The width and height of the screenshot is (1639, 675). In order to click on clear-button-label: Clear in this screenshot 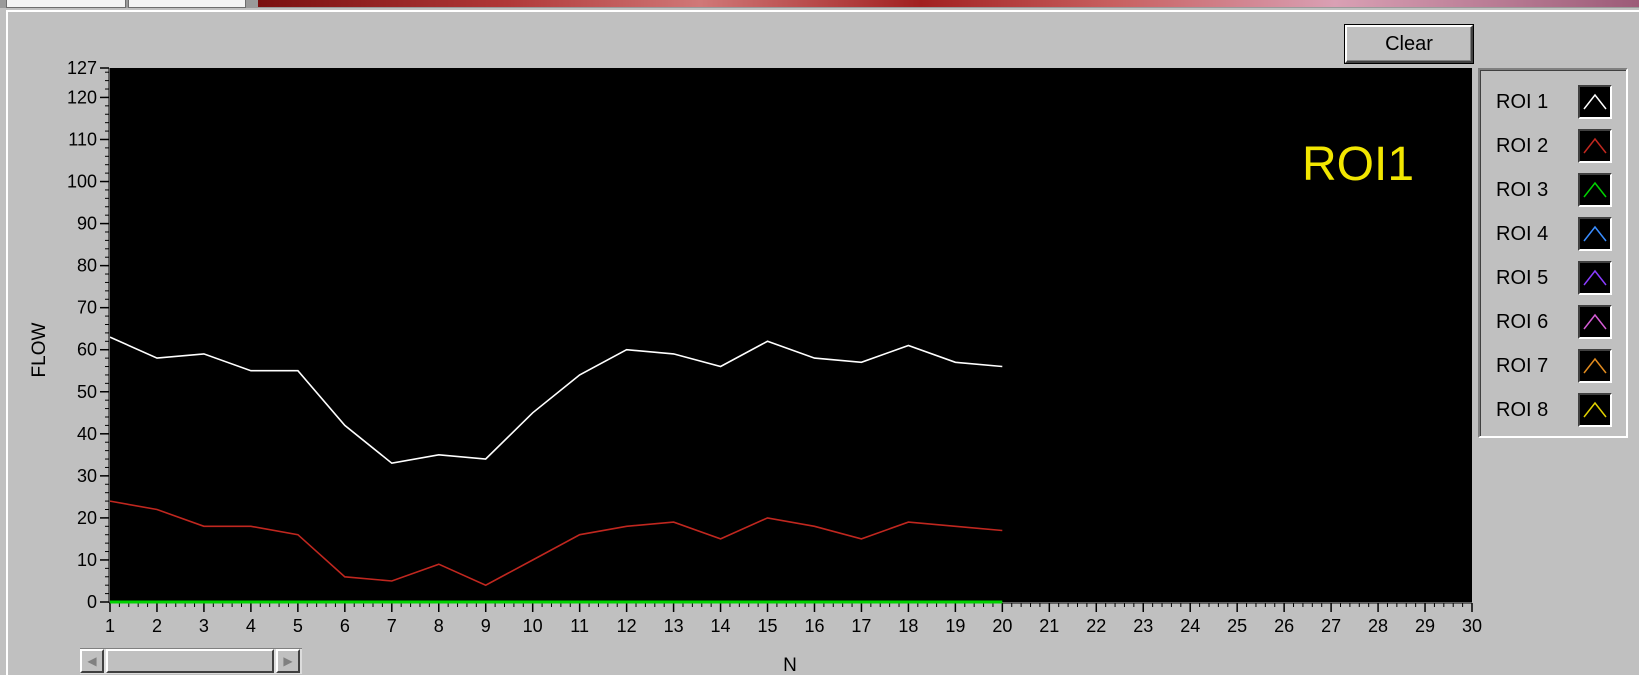, I will do `click(1409, 43)`.